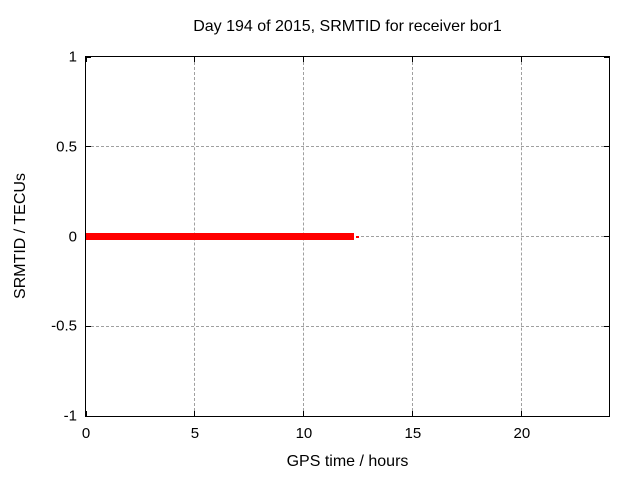  Describe the element at coordinates (195, 433) in the screenshot. I see `x-tick-label: 5` at that location.